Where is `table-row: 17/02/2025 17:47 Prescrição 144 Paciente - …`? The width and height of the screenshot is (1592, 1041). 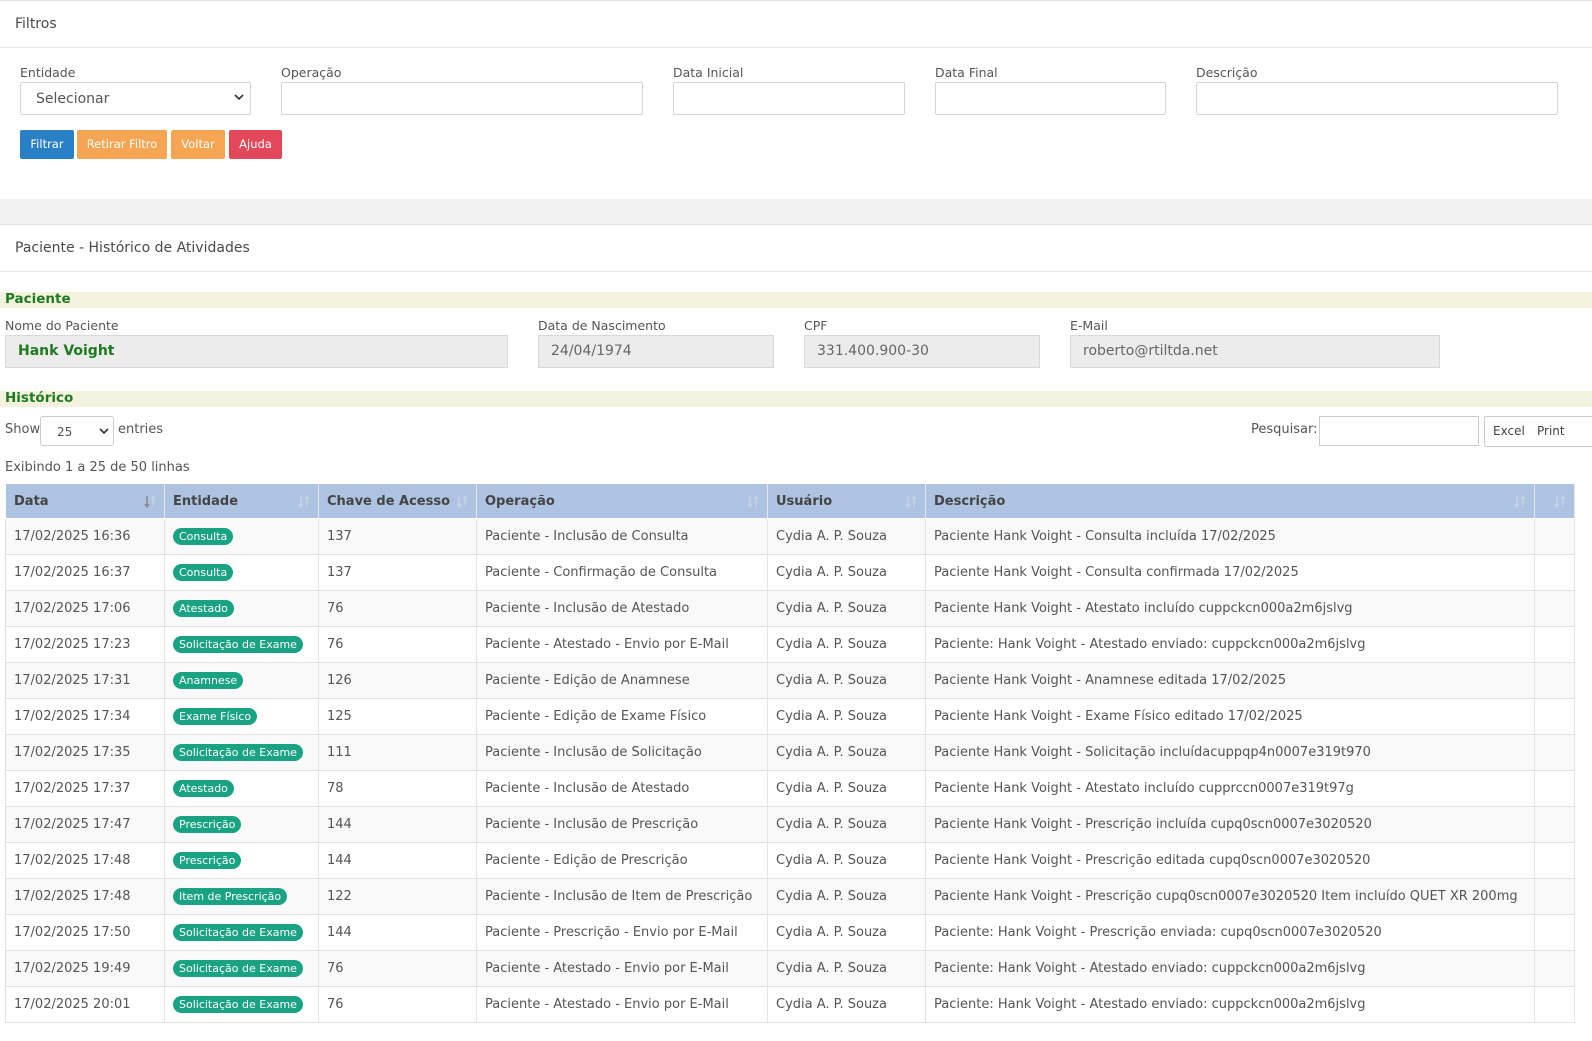 table-row: 17/02/2025 17:47 Prescrição 144 Paciente - … is located at coordinates (790, 824).